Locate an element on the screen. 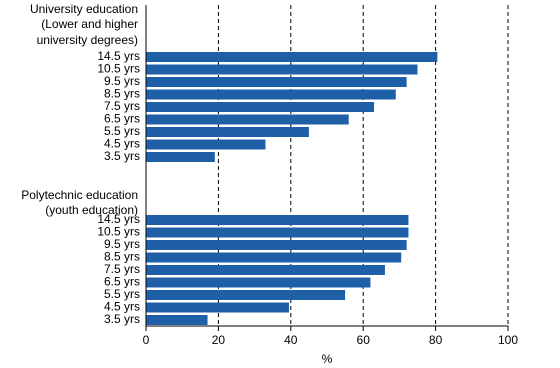 The width and height of the screenshot is (560, 368). group-title: Polytechnic education is located at coordinates (79, 195).